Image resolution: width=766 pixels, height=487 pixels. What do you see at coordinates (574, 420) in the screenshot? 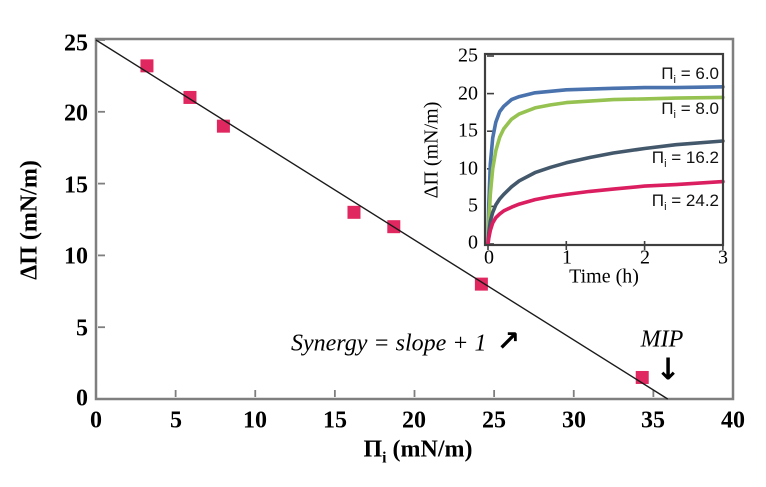
I see `x-tick-label: 30` at bounding box center [574, 420].